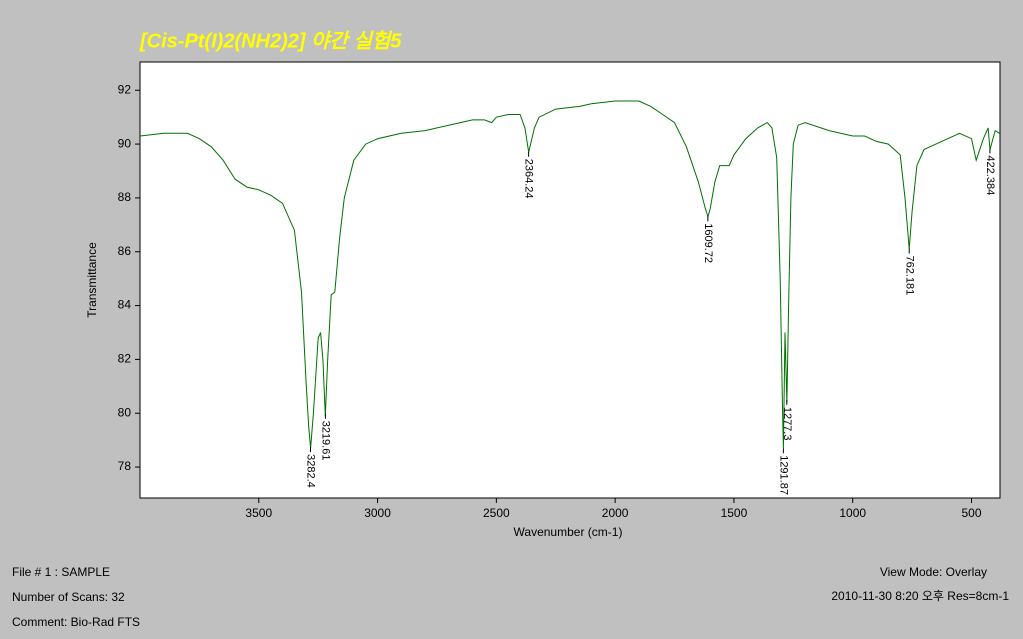  I want to click on file-info: File # 1 : SAMPLE, so click(61, 572).